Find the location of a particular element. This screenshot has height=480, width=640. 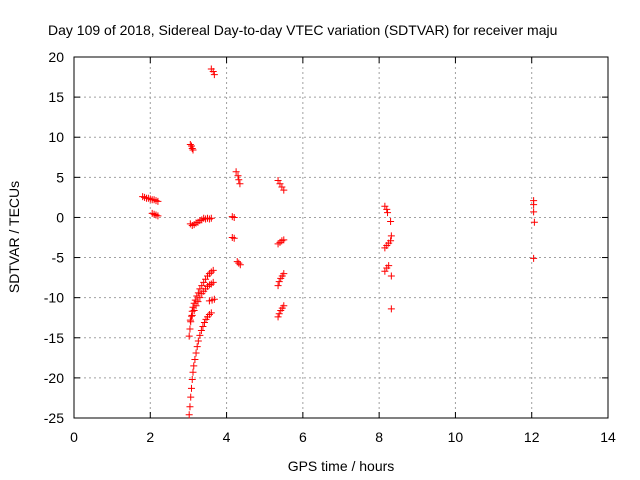

x-tick-label: 10 is located at coordinates (456, 437).